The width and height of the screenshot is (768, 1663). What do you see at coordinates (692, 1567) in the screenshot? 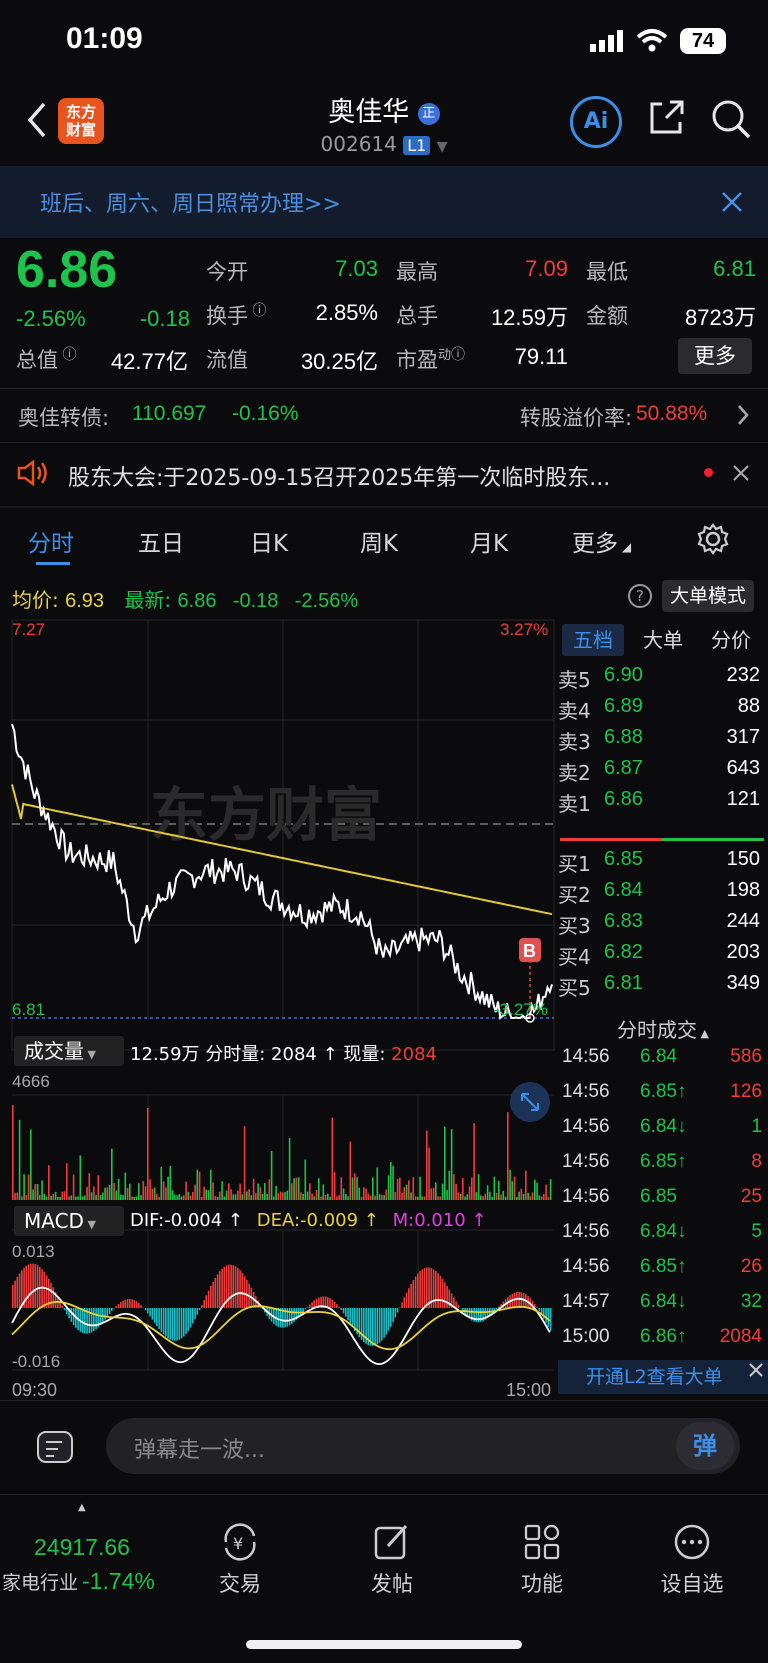
I see `nav-add-watchlist: 设自选` at bounding box center [692, 1567].